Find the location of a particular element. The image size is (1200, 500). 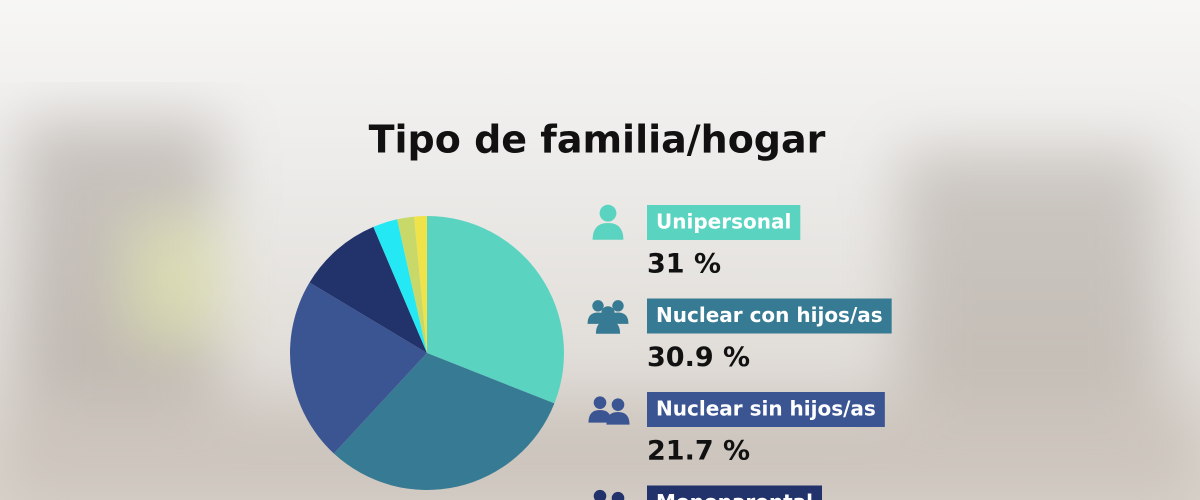

legend-item: Monoparental is located at coordinates (708, 492).